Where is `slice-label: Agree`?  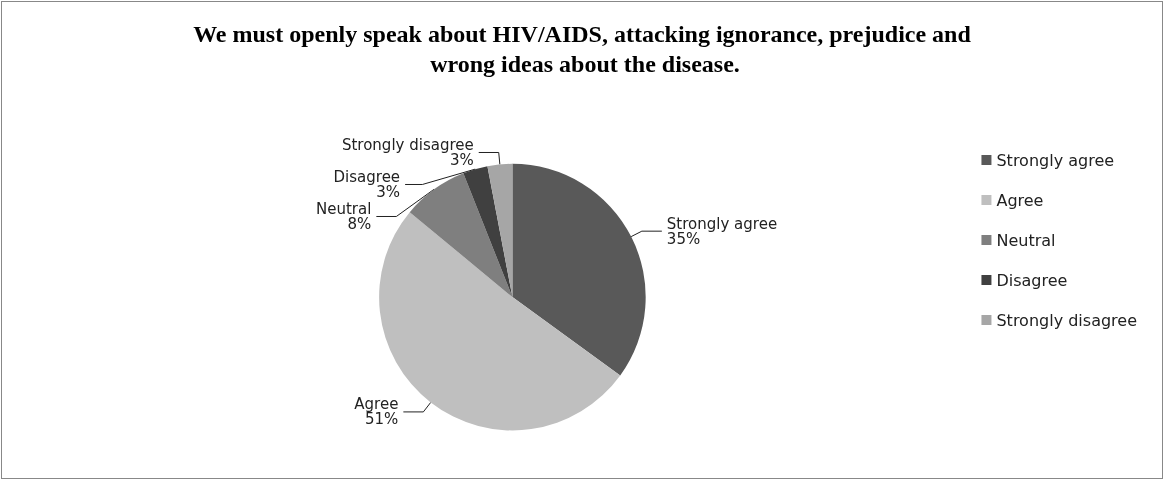 slice-label: Agree is located at coordinates (376, 404).